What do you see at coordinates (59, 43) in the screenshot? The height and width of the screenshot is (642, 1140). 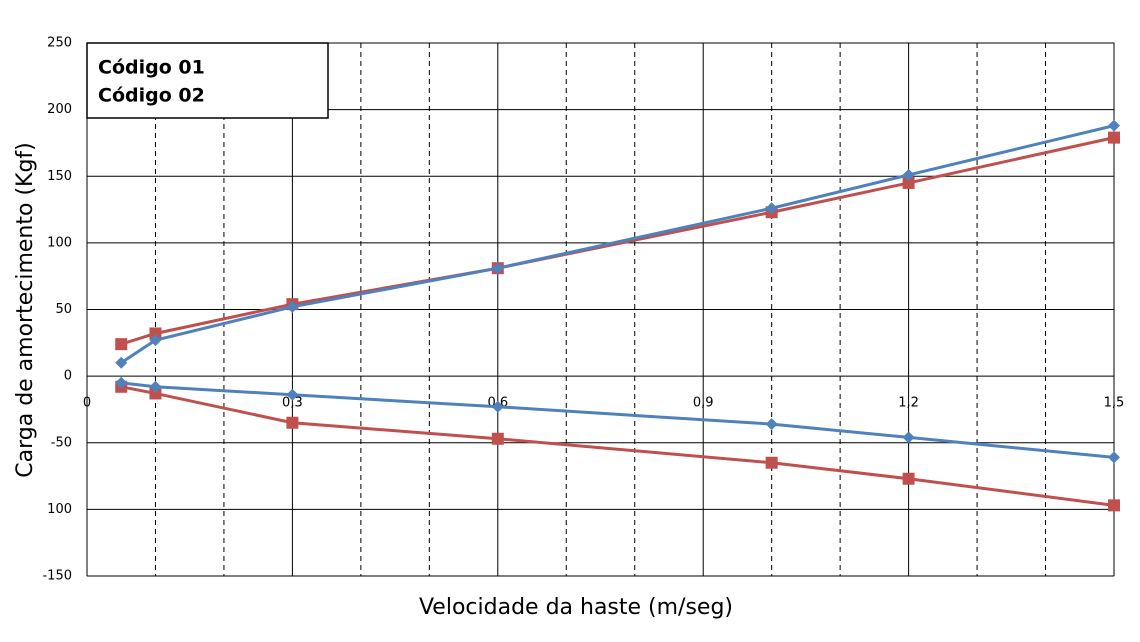 I see `y-tick-label: 250` at bounding box center [59, 43].